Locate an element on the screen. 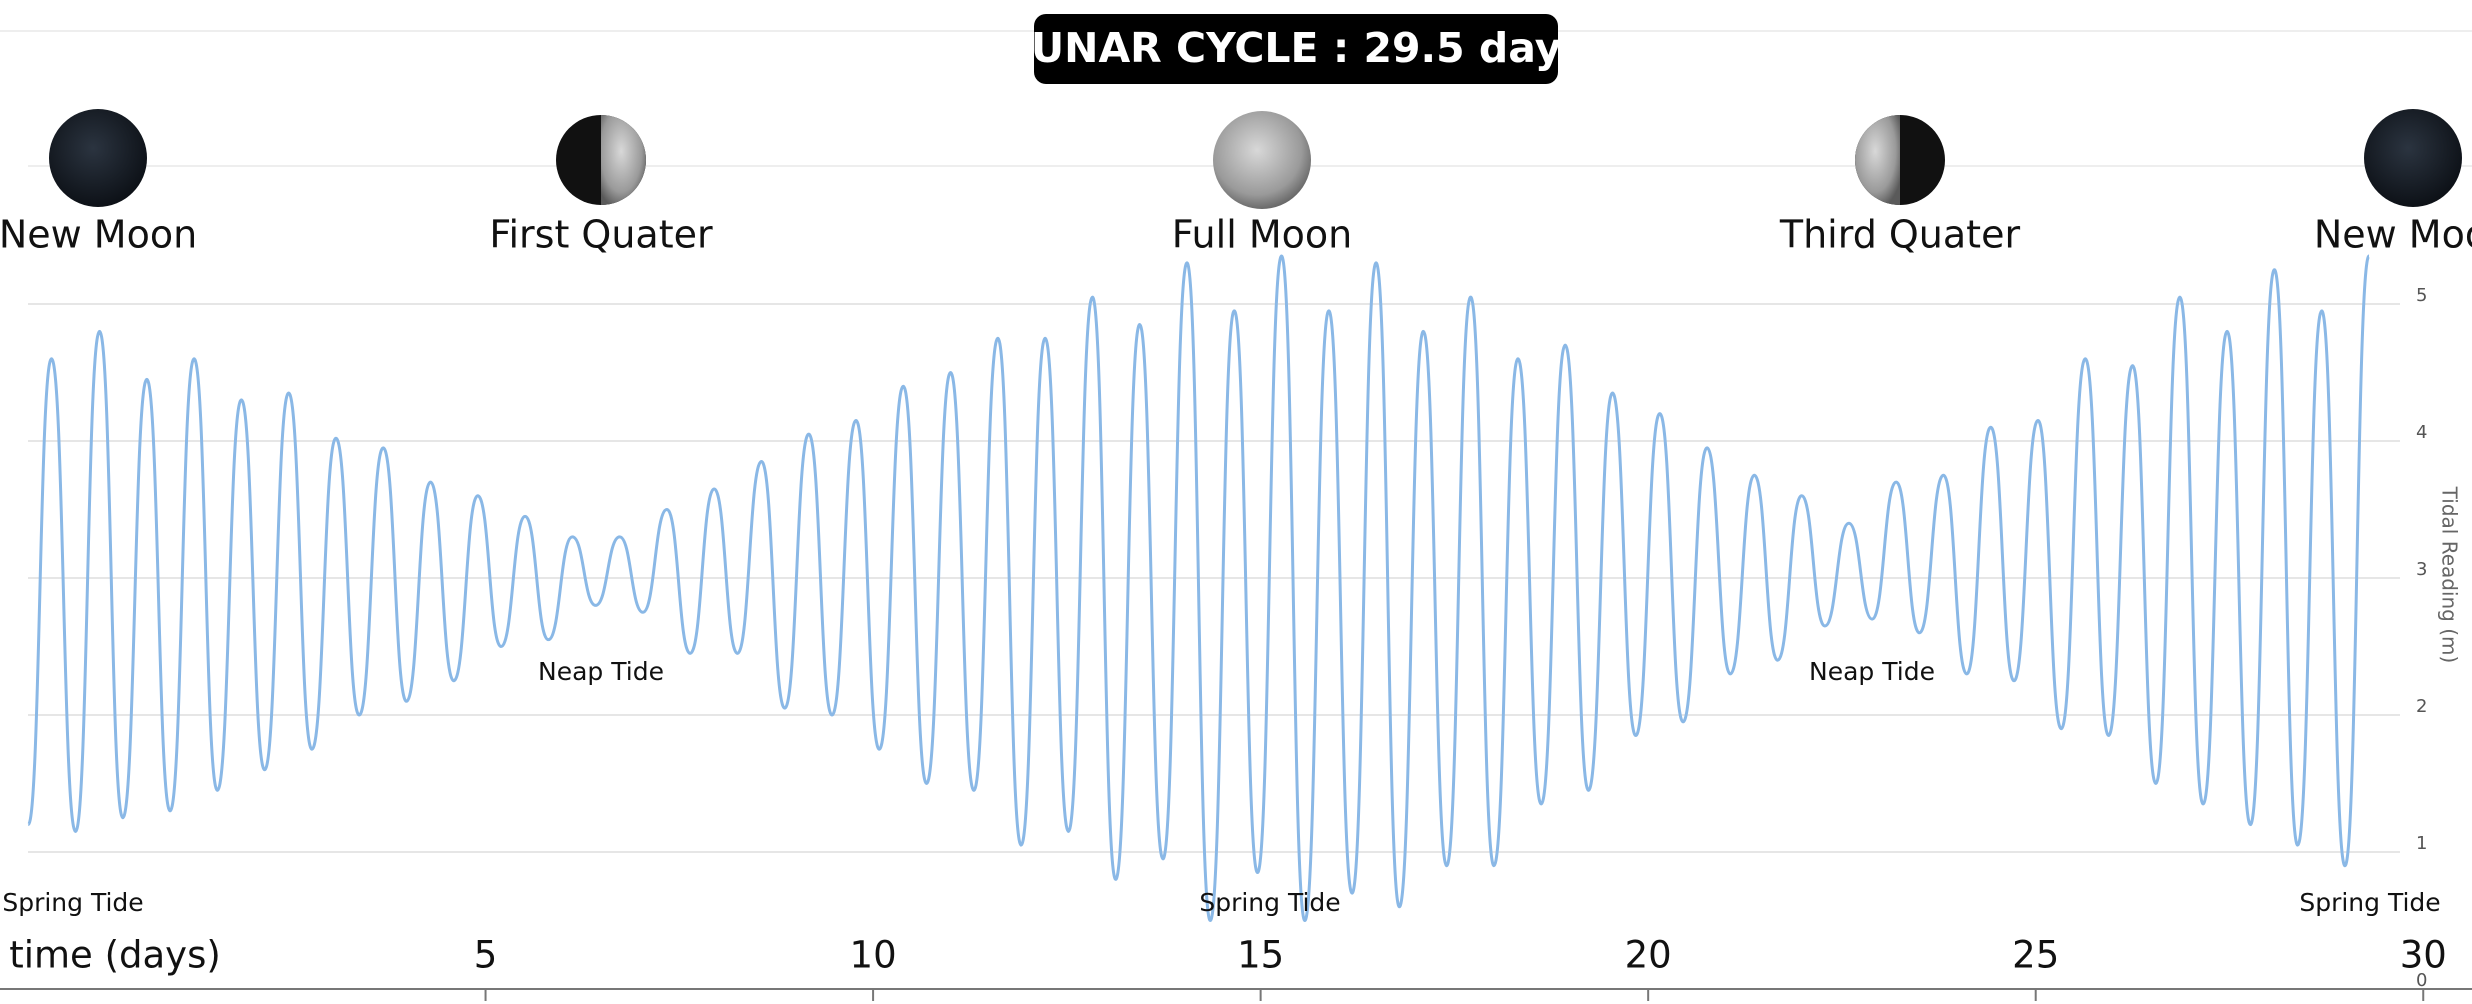  title-box: LUNAR CYCLE : 29.5 days is located at coordinates (1296, 49).